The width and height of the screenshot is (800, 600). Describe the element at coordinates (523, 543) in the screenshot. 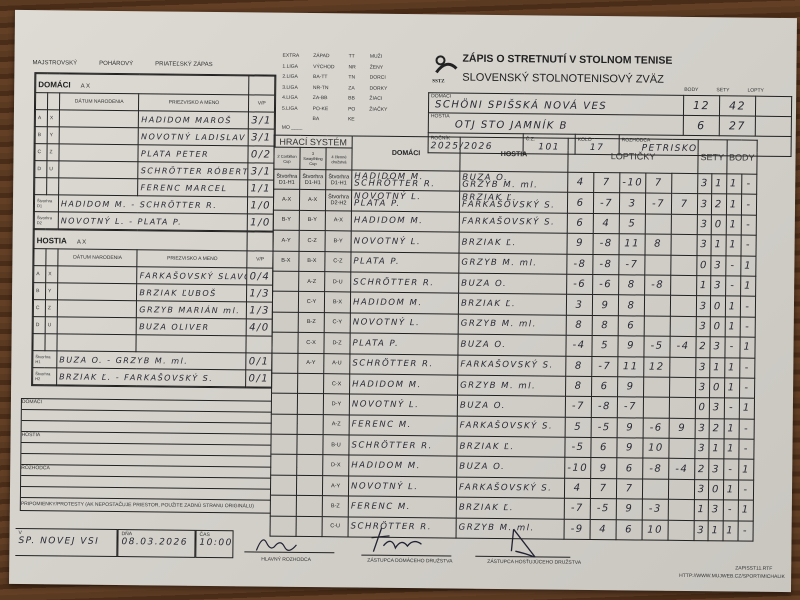

I see `away-rep-signature` at that location.